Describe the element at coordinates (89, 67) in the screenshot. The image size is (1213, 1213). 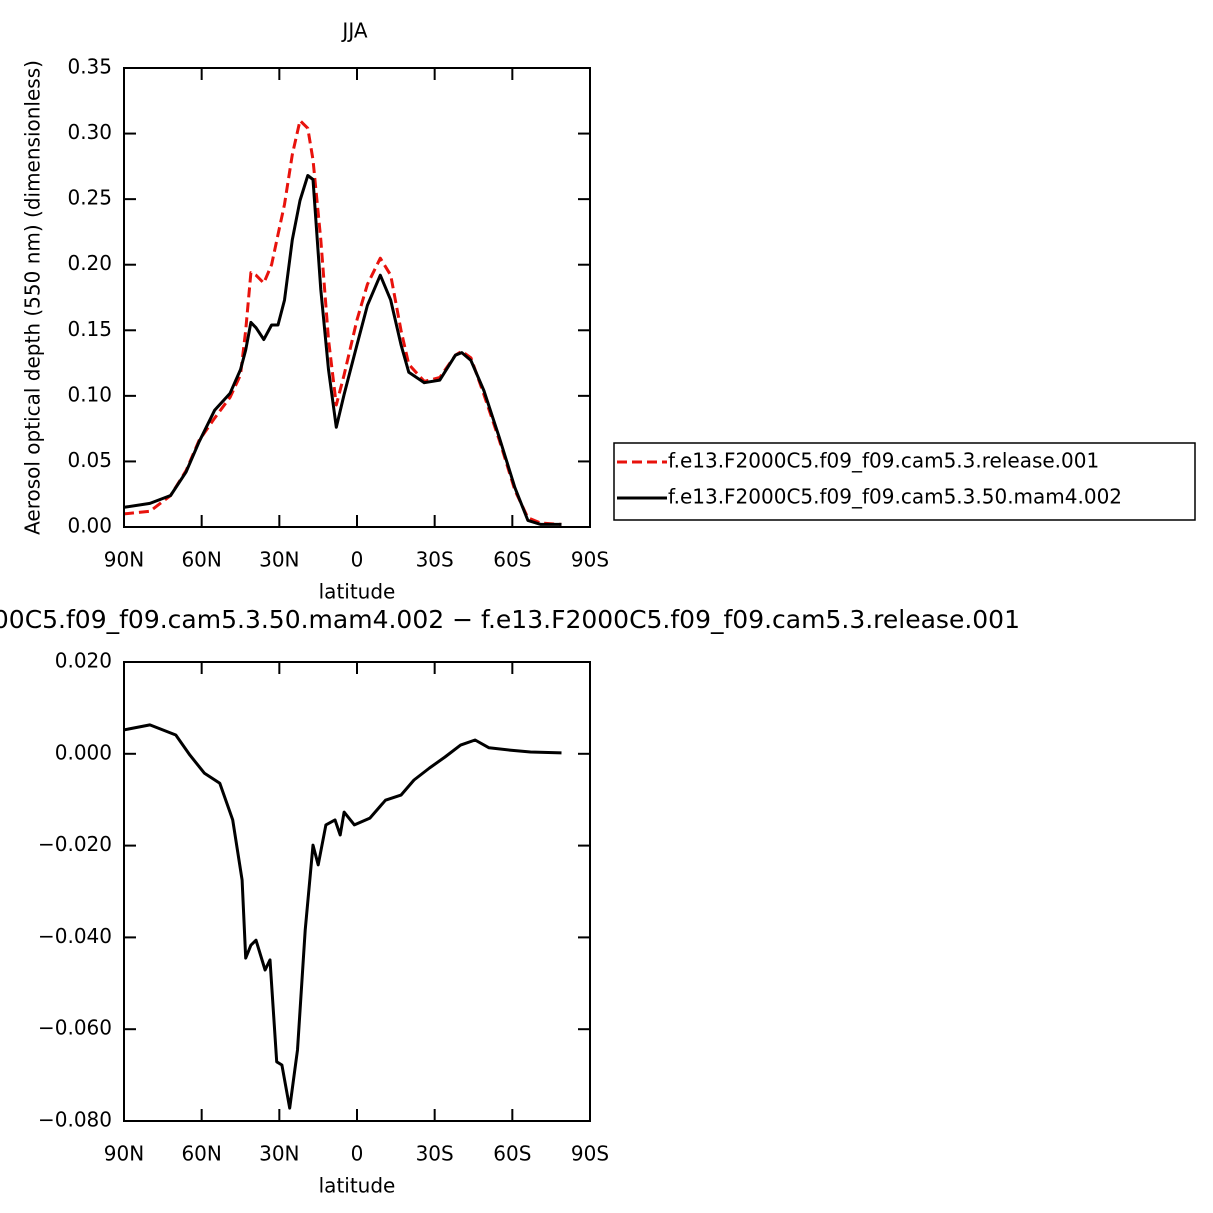
I see `y-tick-label: 0.35` at that location.